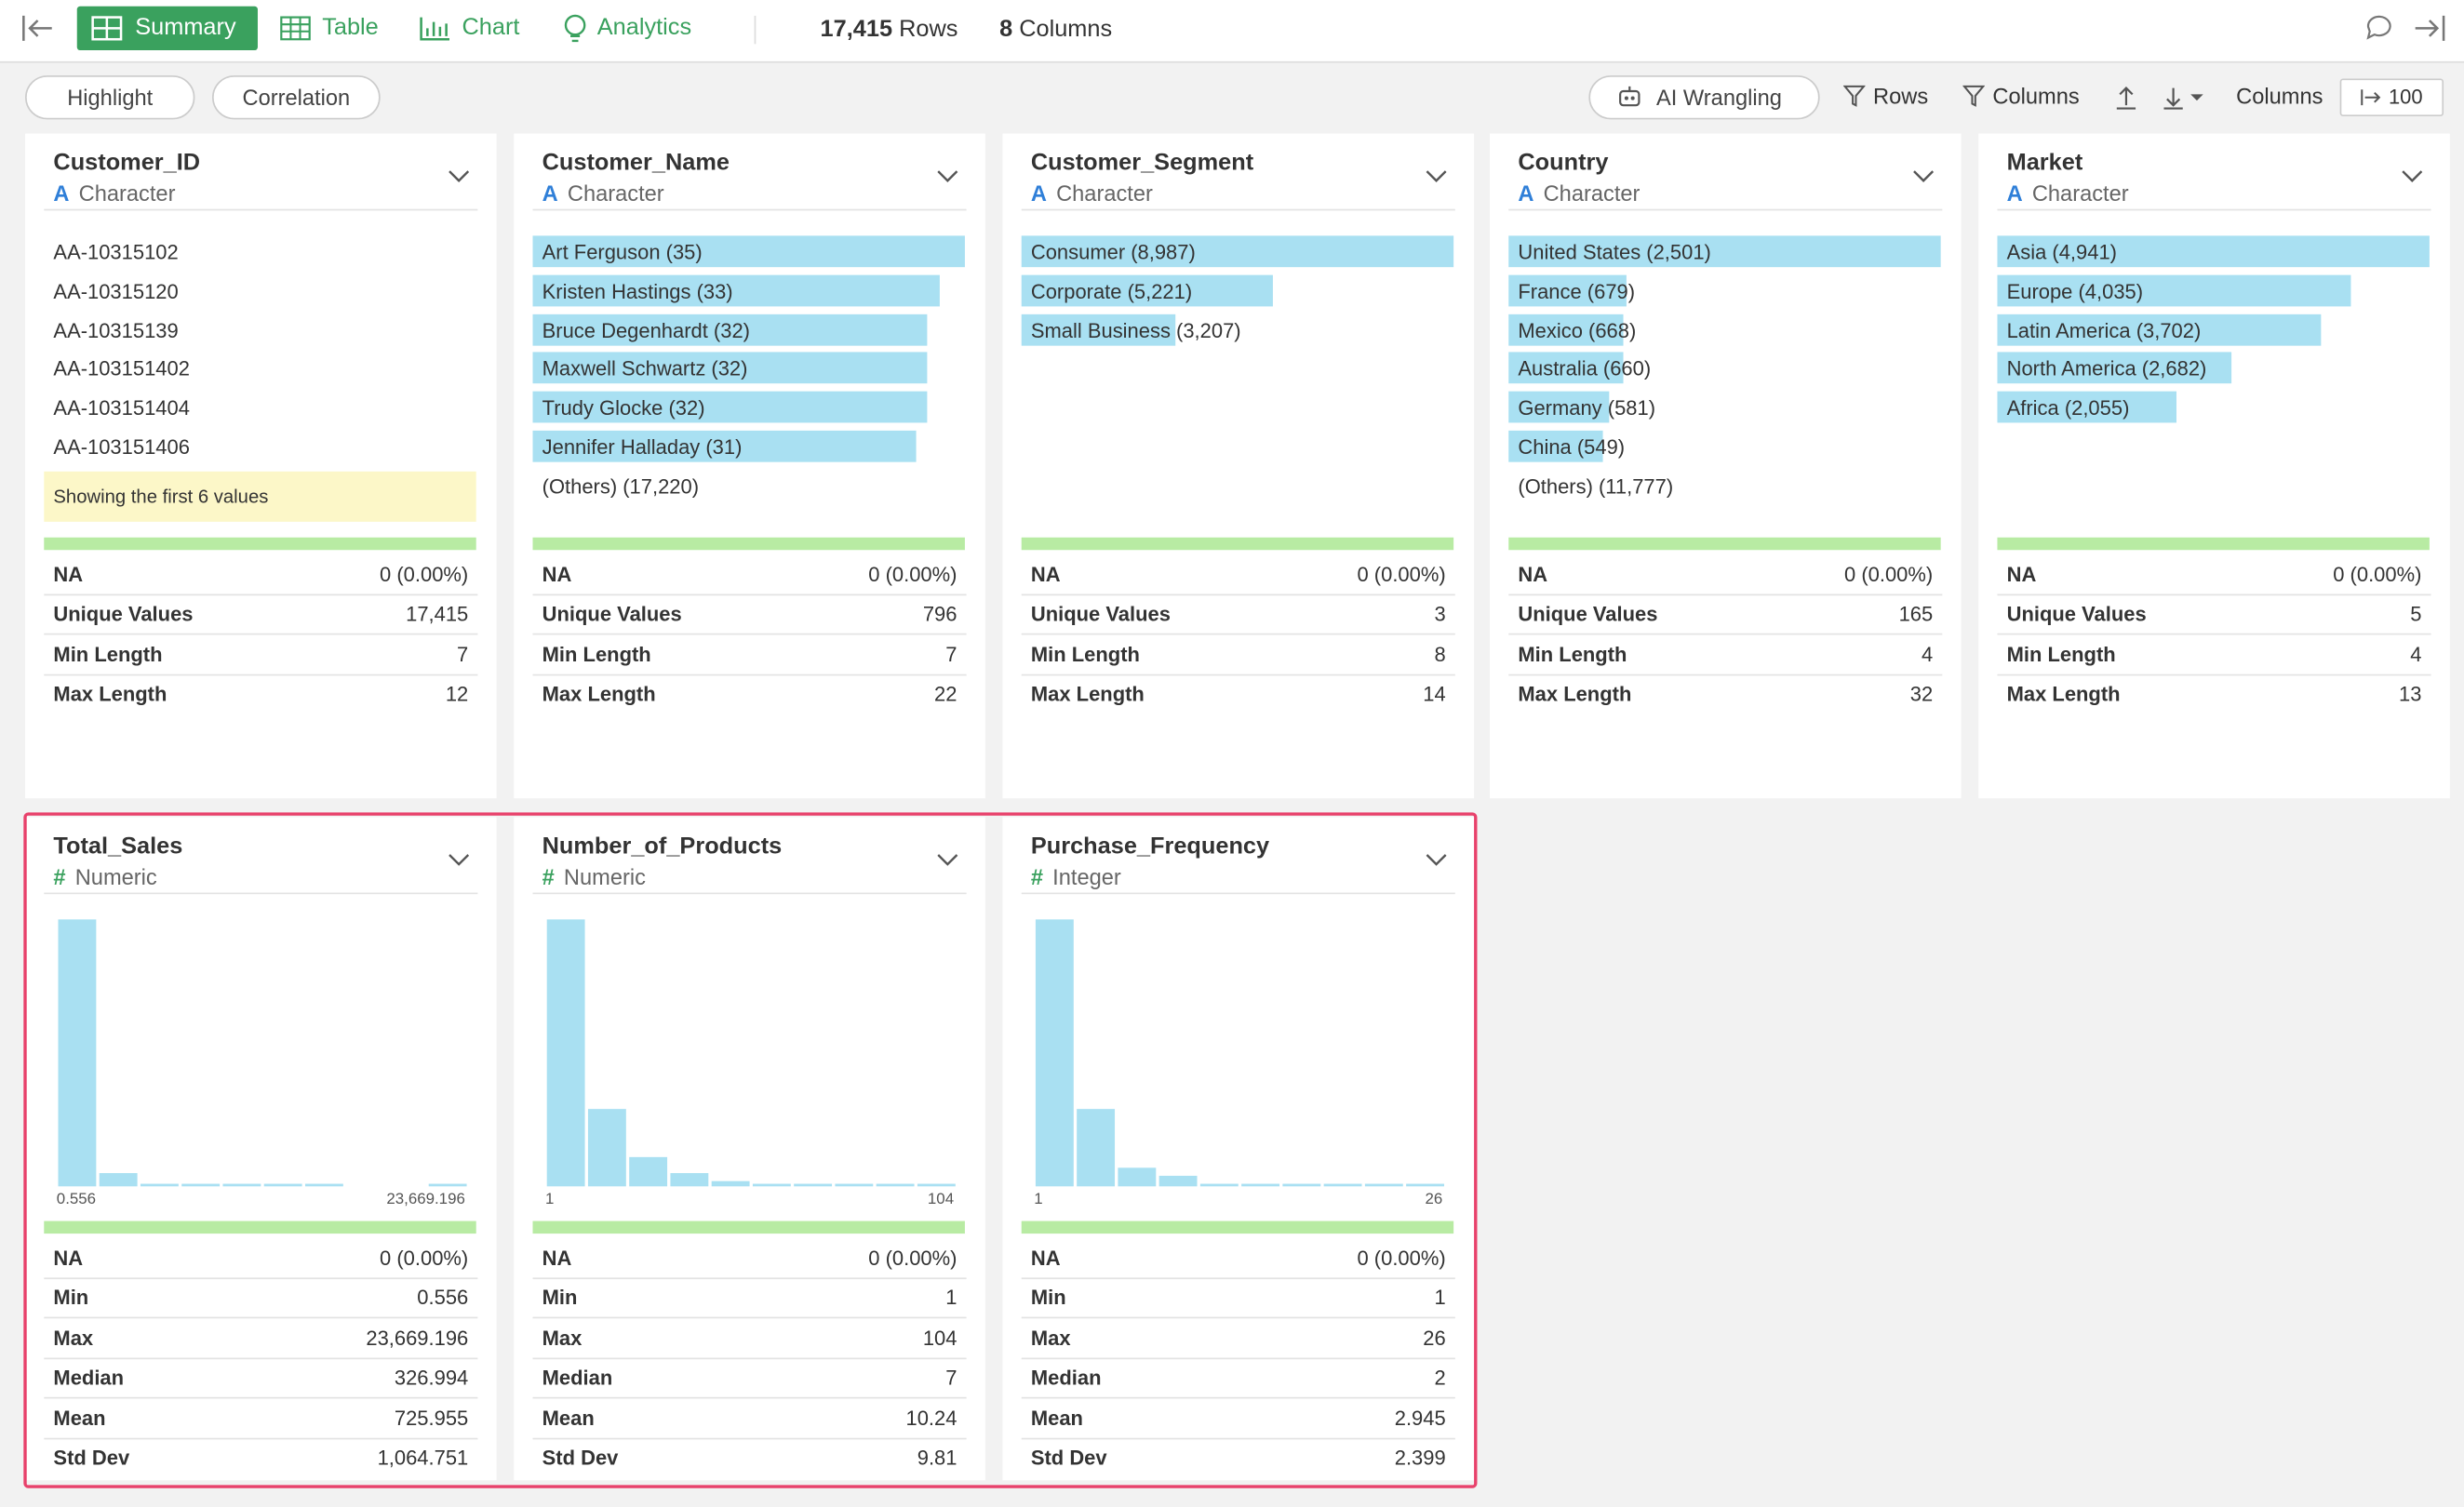 Image resolution: width=2464 pixels, height=1507 pixels. Describe the element at coordinates (260, 496) in the screenshot. I see `values-note: Showing the first 6 values` at that location.